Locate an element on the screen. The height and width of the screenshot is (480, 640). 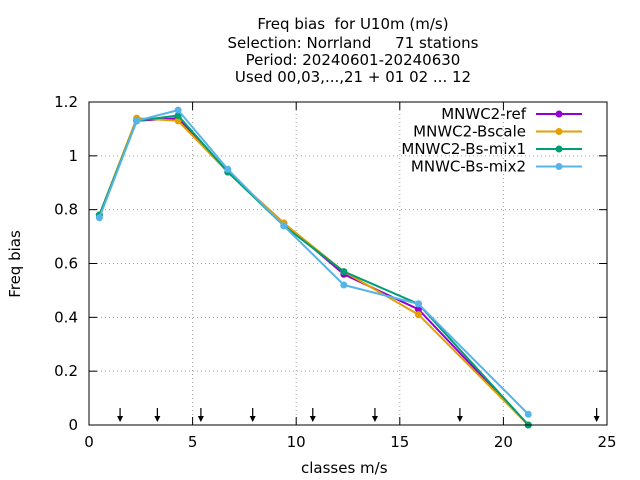
y-tick-label: 0.2 is located at coordinates (66, 371).